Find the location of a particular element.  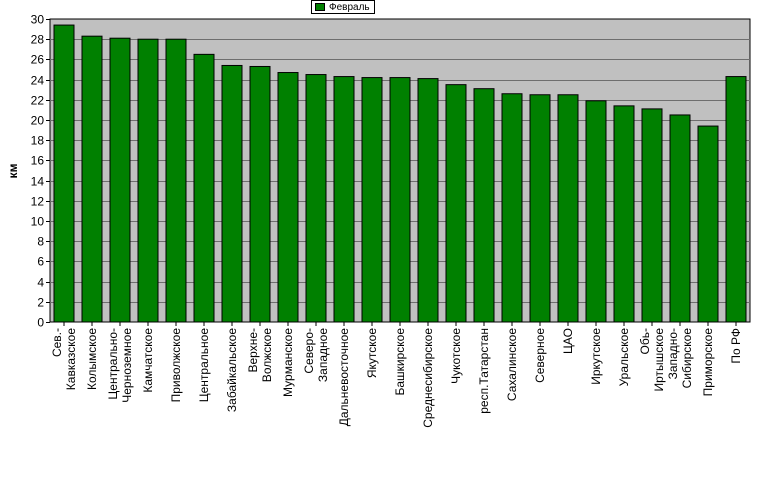

x-tick-label: Сев.-Кавказское is located at coordinates (64, 359).